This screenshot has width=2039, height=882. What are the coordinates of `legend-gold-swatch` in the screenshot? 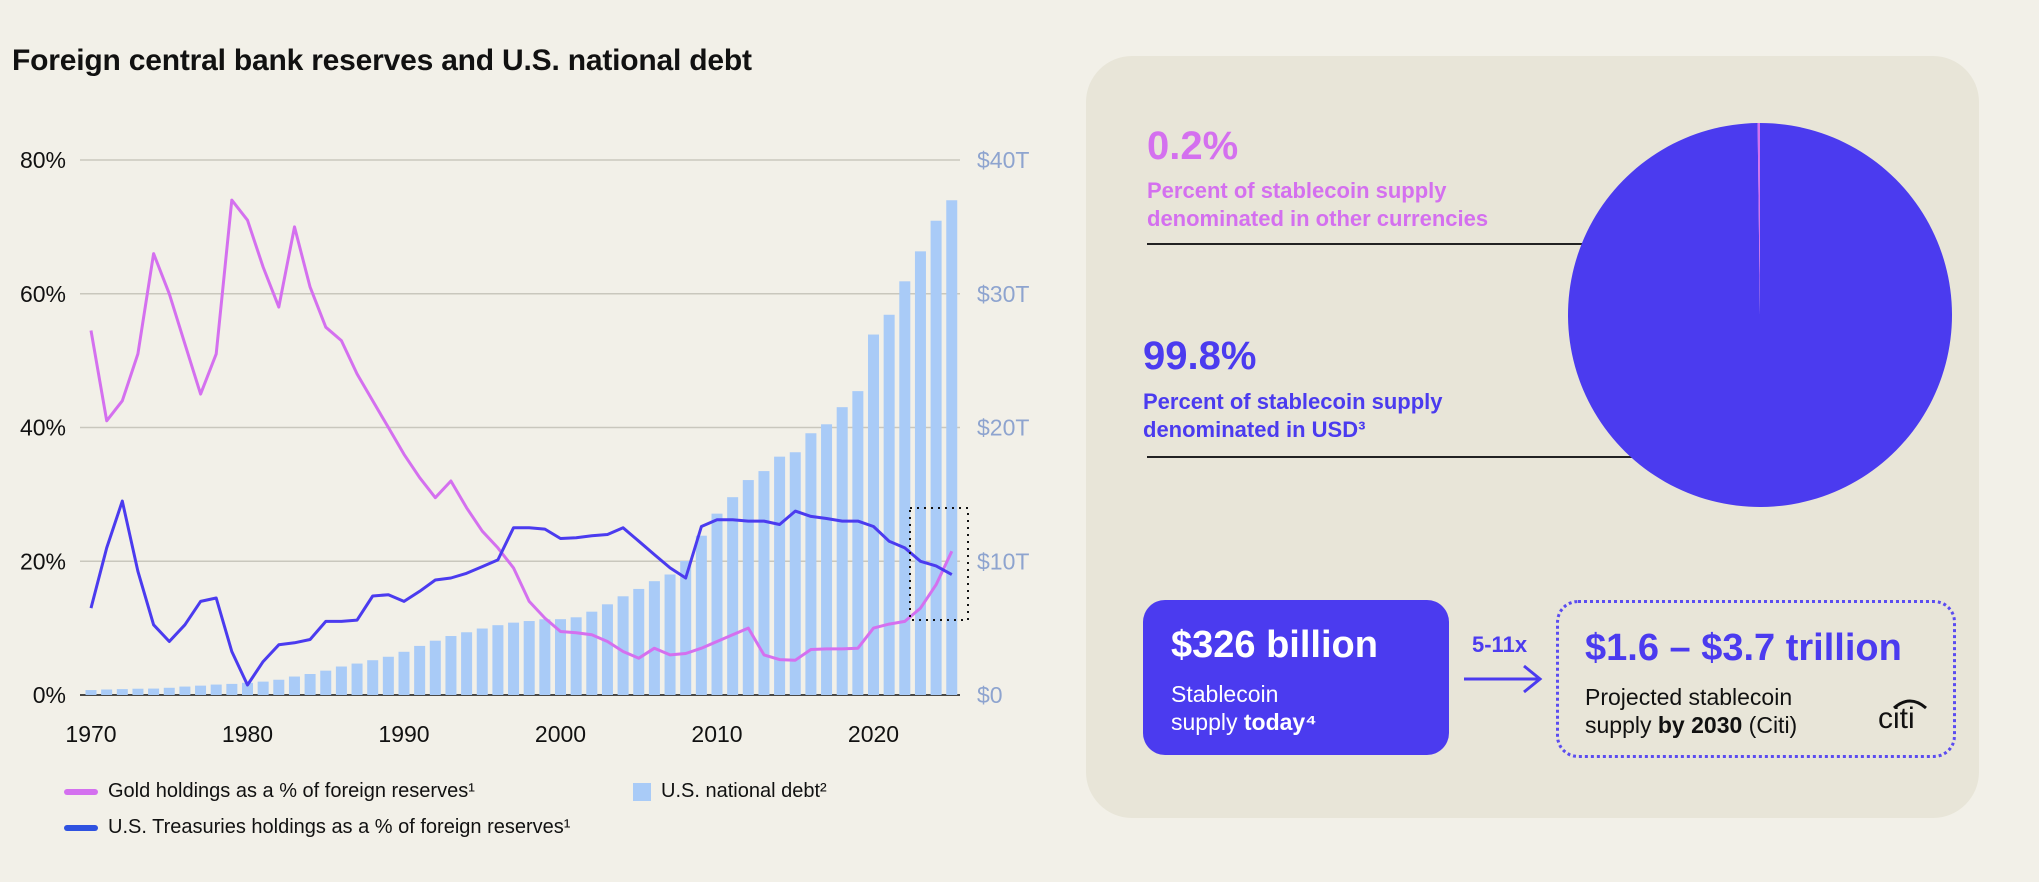 It's located at (81, 791).